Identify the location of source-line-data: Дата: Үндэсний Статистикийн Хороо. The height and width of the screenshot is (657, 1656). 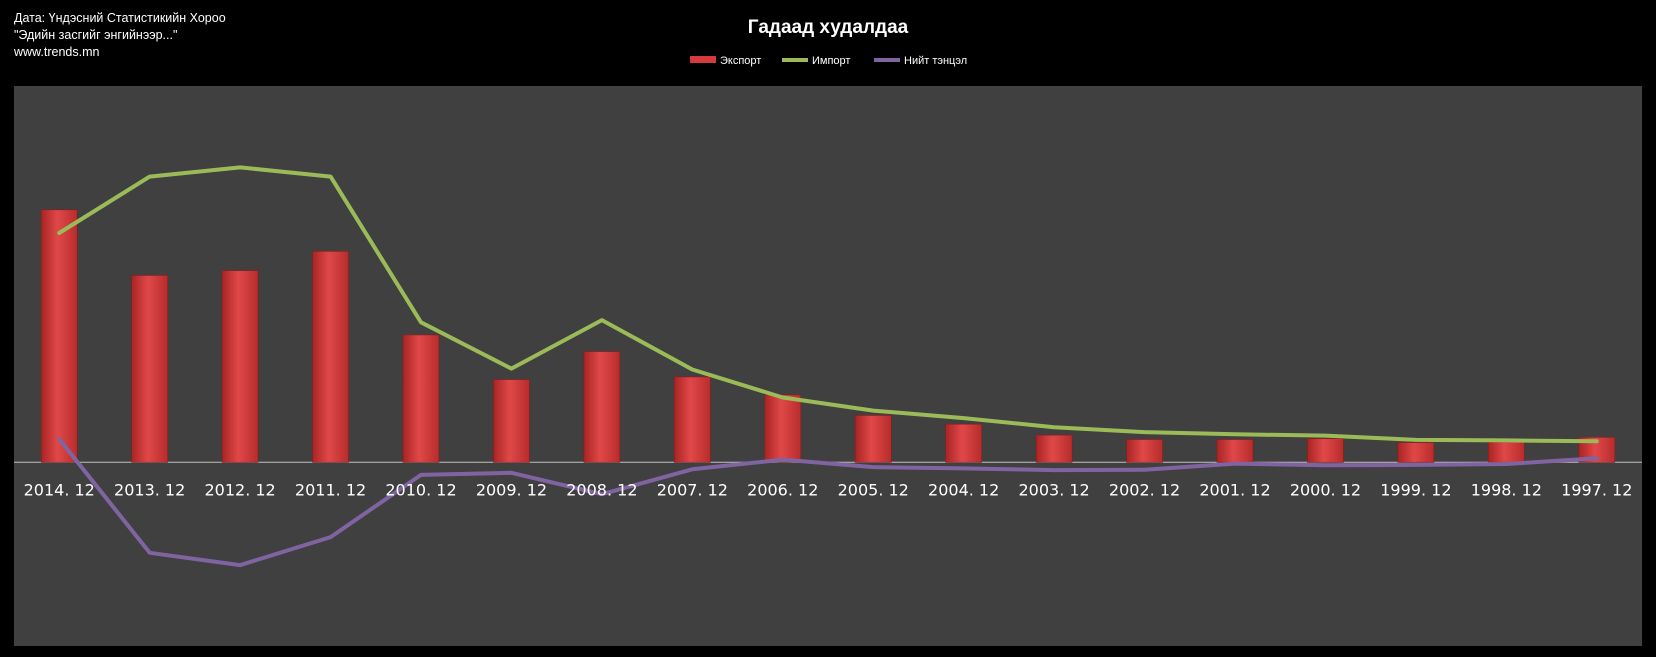
(120, 18).